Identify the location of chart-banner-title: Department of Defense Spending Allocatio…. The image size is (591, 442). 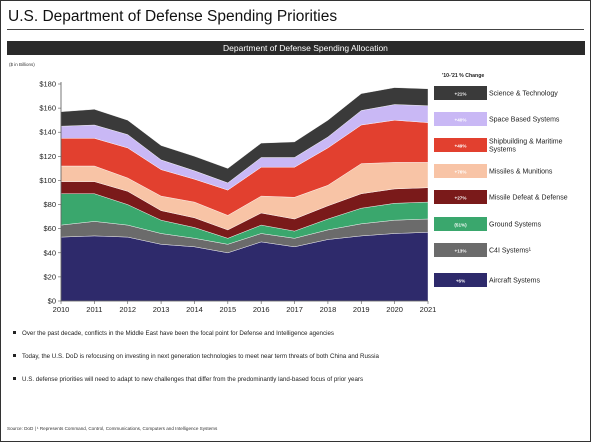
(305, 48).